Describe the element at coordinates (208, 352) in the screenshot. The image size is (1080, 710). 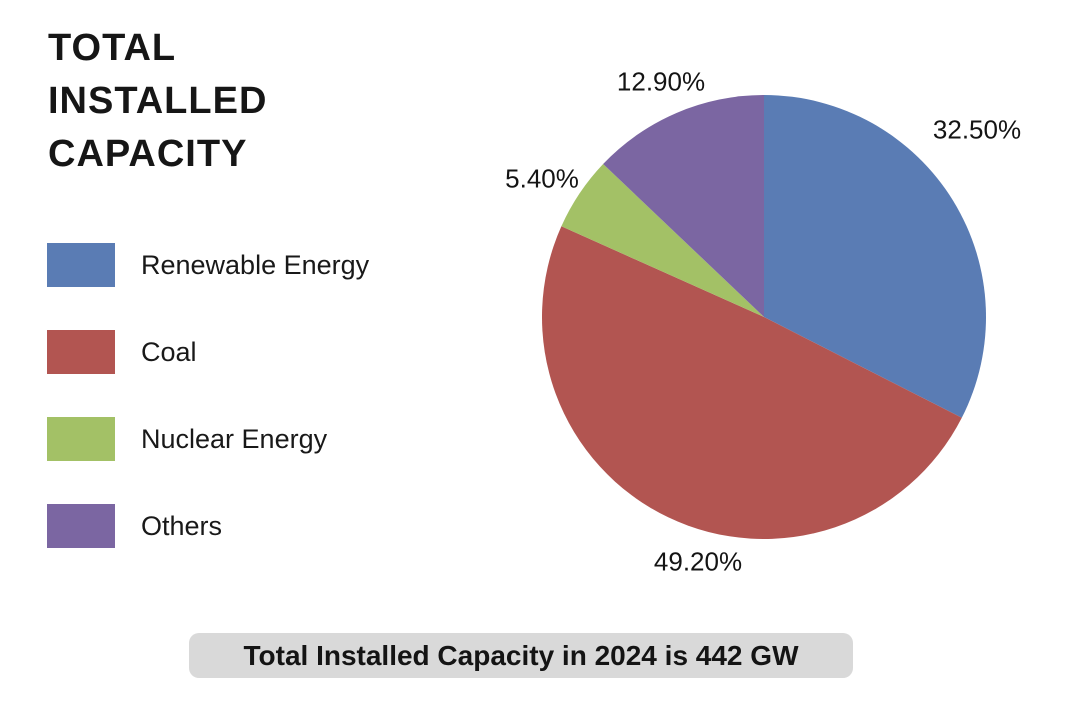
I see `legend-item-coal: Coal` at that location.